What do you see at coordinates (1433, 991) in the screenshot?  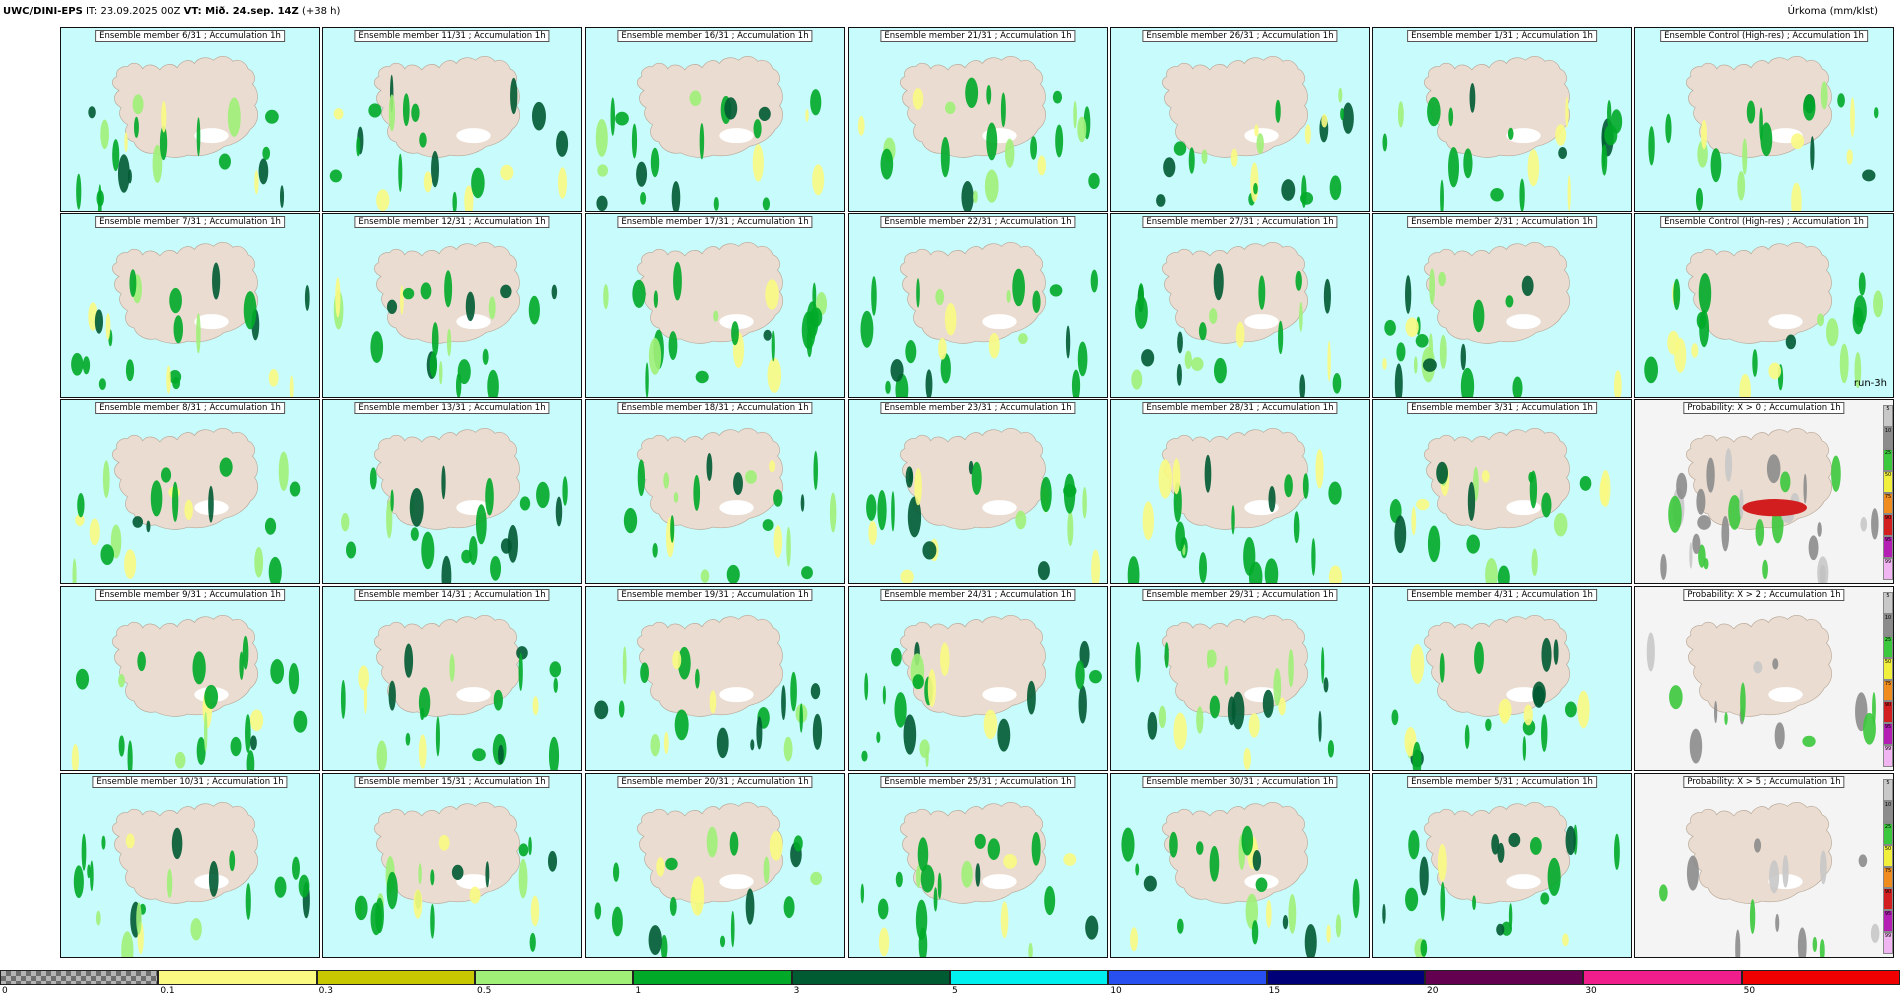 I see `colorbar-tick-label: 20` at bounding box center [1433, 991].